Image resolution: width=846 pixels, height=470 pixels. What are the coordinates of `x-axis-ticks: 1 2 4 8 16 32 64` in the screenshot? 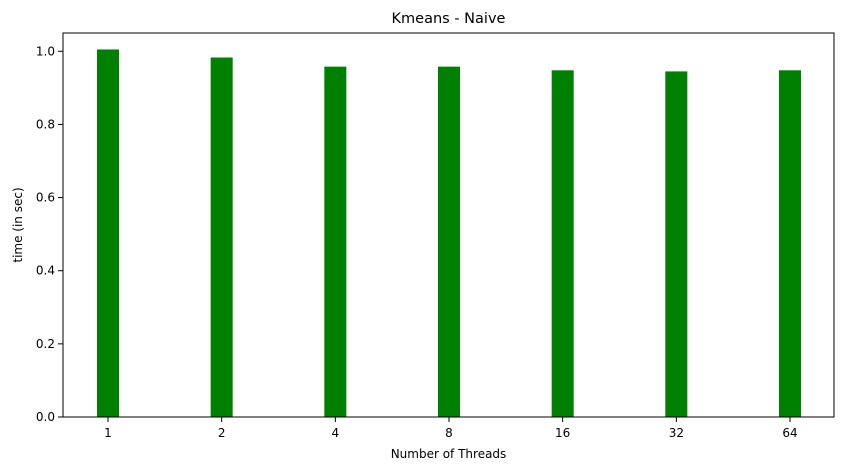 It's located at (451, 428).